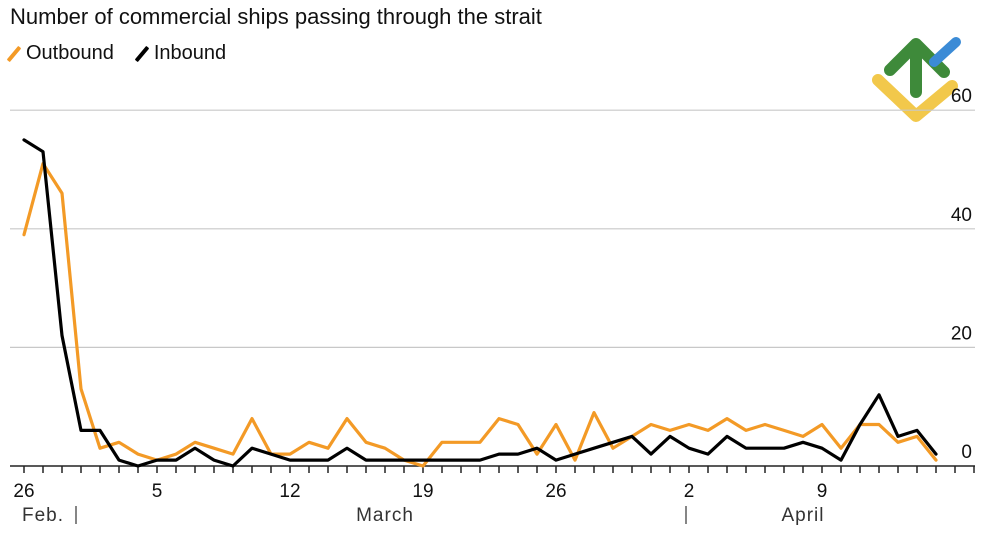 Image resolution: width=1000 pixels, height=545 pixels. I want to click on x-tick-label: 5, so click(157, 491).